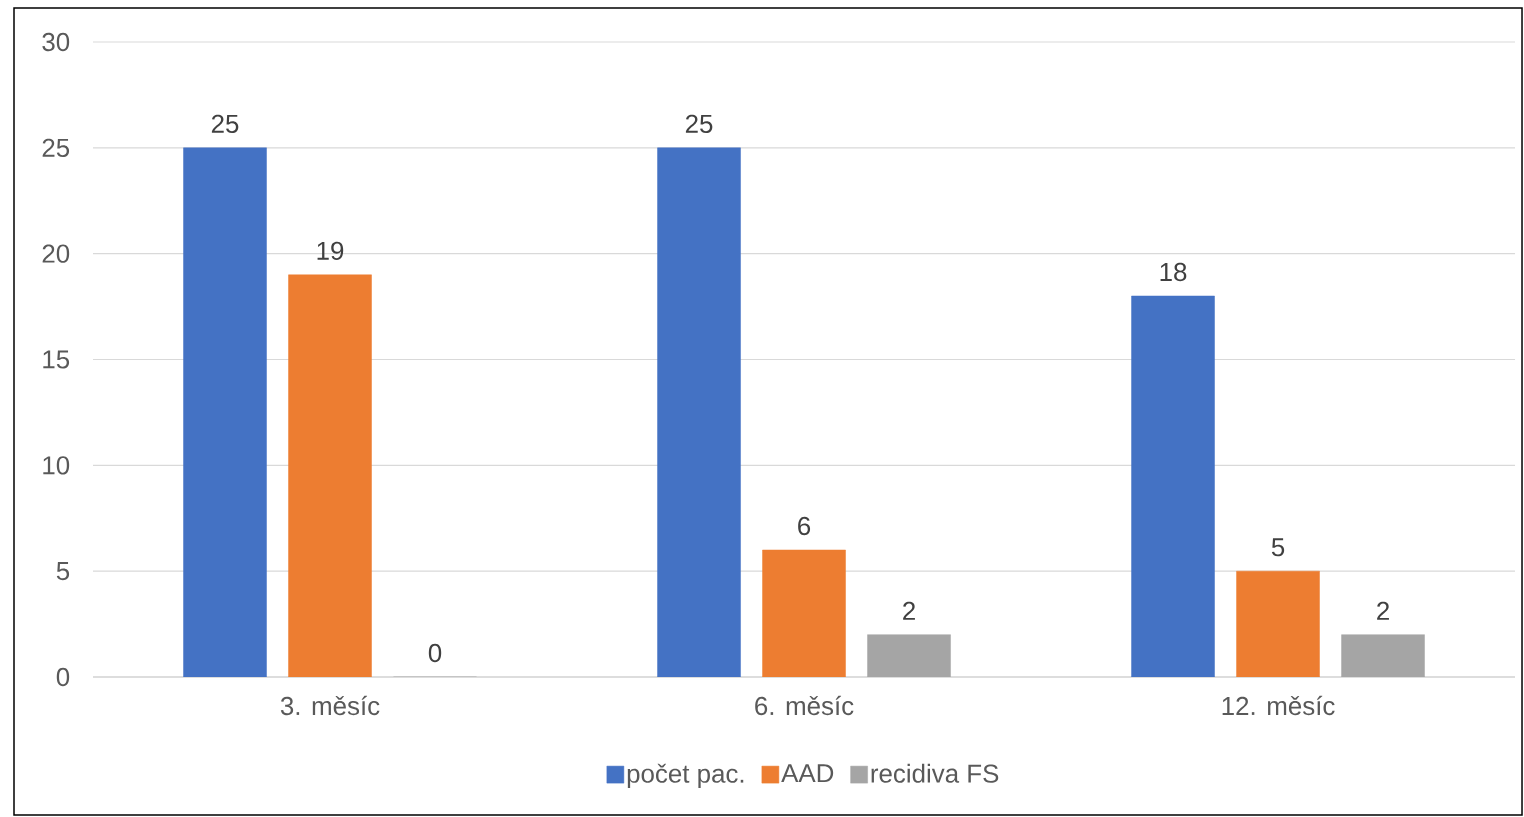  What do you see at coordinates (1278, 705) in the screenshot?
I see `x-tick-label: 12. měsíc` at bounding box center [1278, 705].